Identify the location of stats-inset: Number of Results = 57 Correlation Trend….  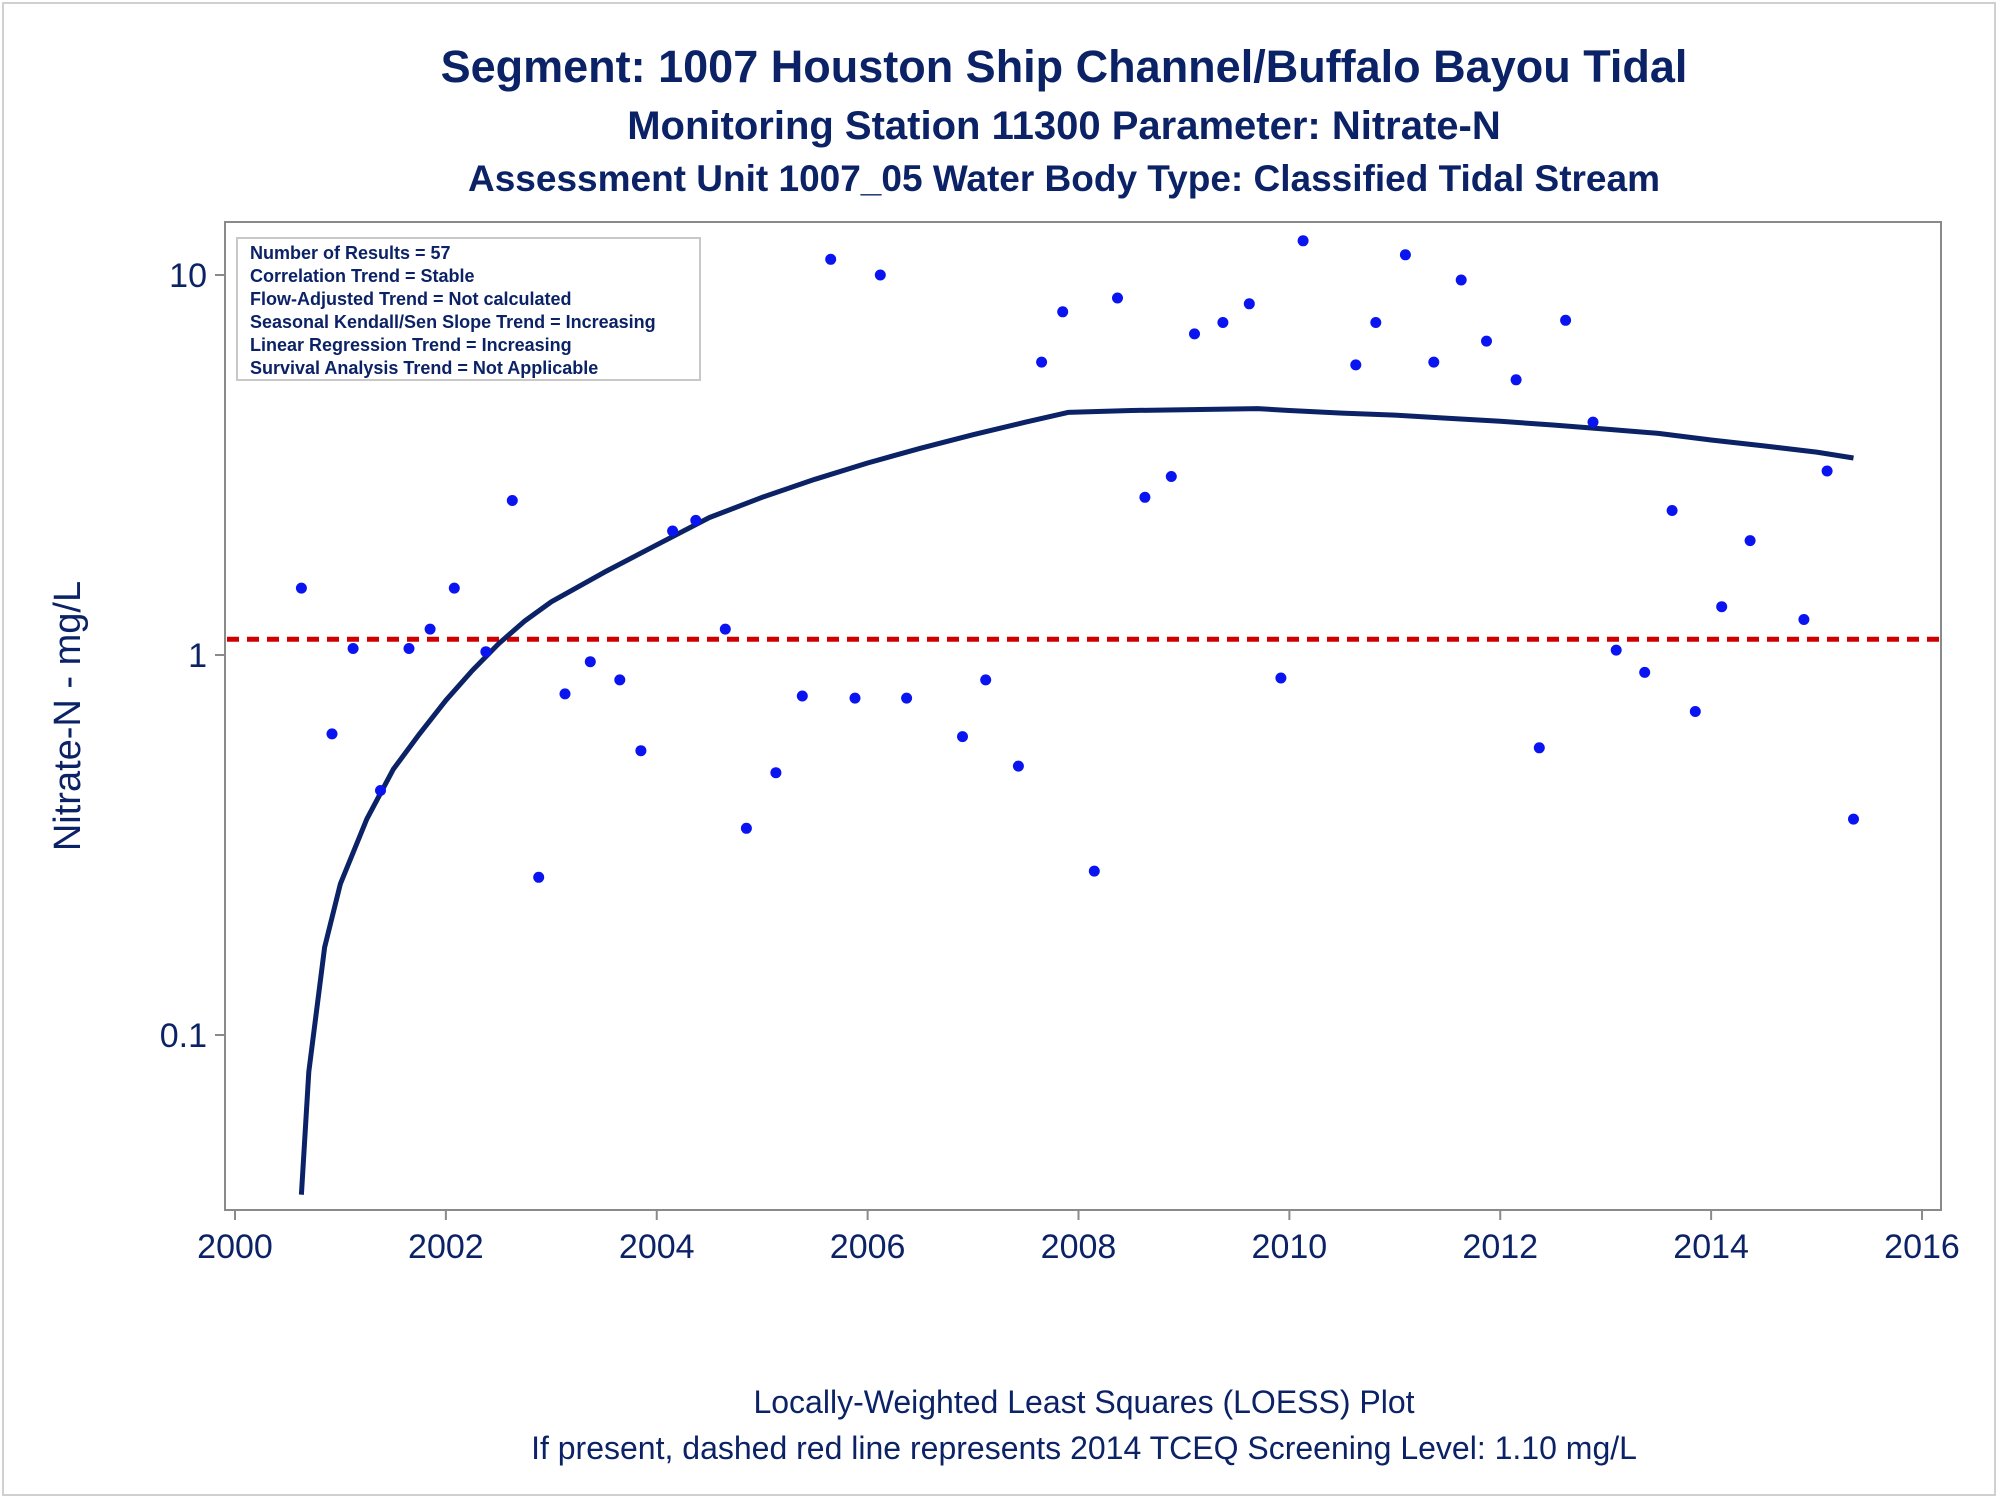
(468, 309).